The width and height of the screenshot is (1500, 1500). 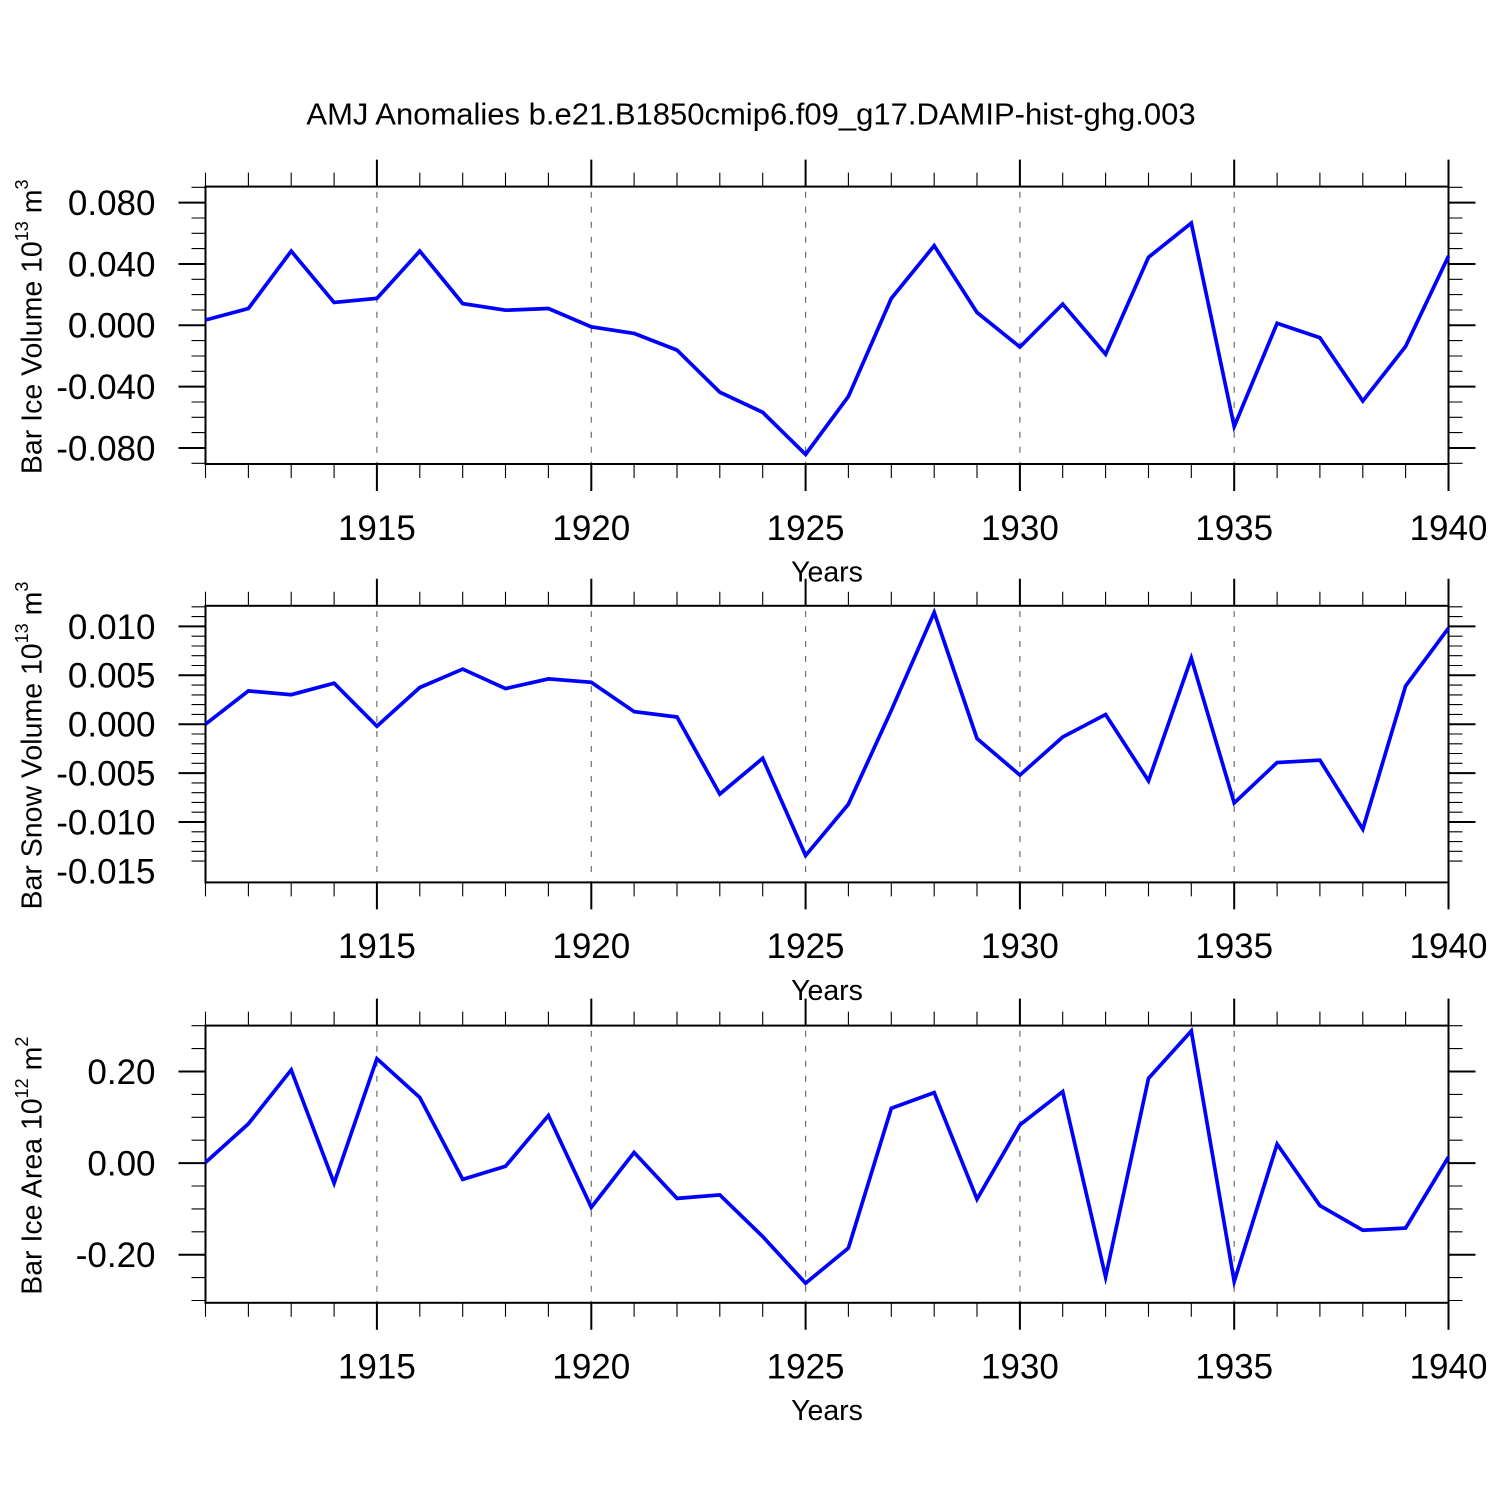 What do you see at coordinates (121, 1164) in the screenshot?
I see `svg-text: 0.00` at bounding box center [121, 1164].